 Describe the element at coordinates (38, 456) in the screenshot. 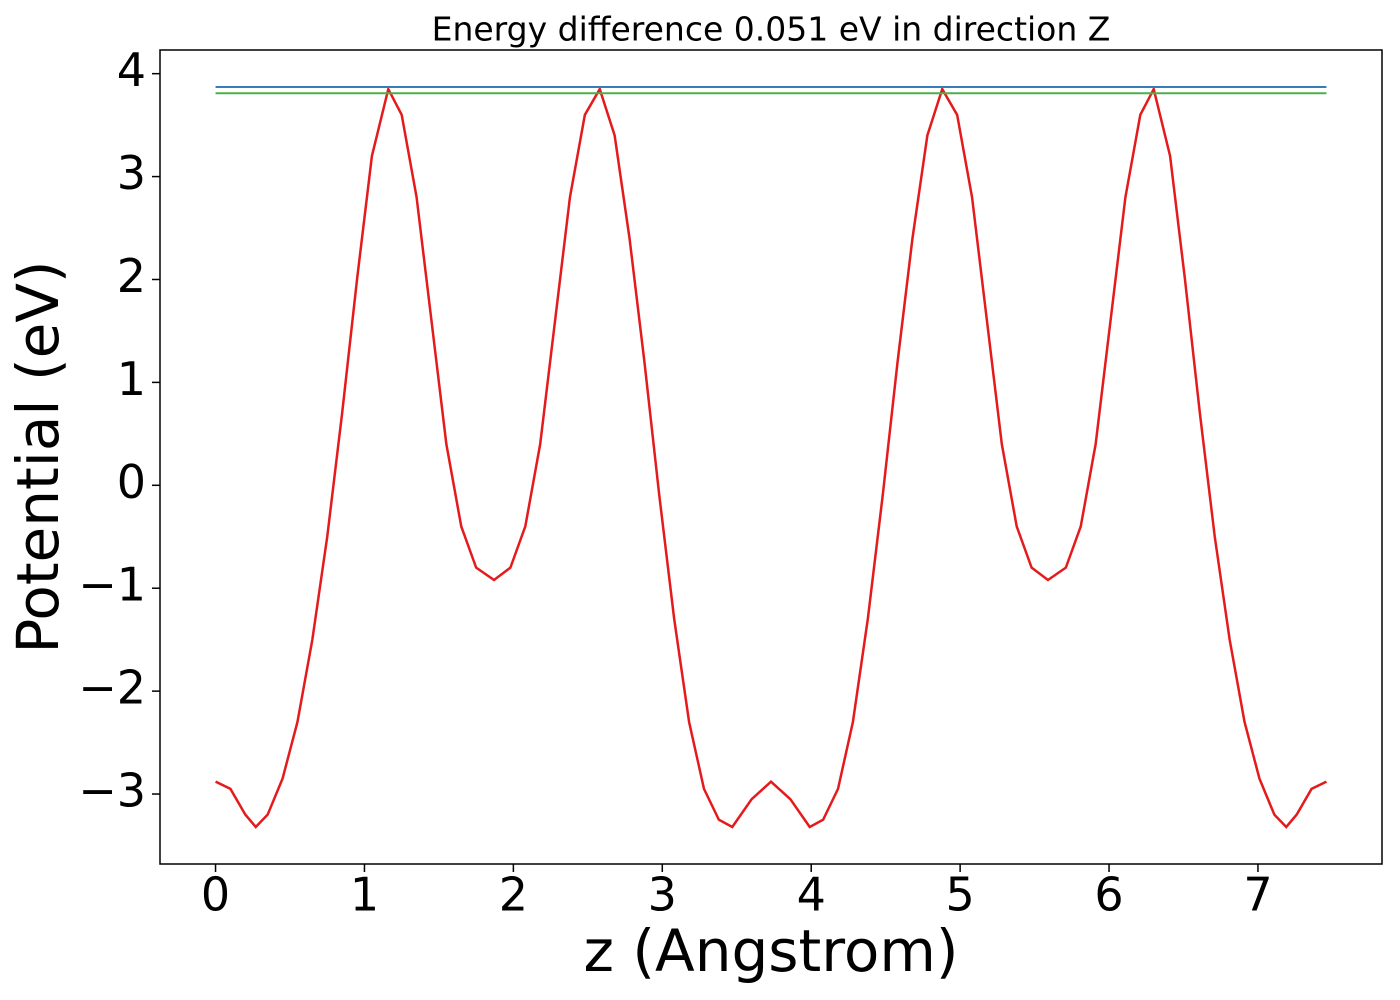

I see `y-axis-label: Potential (eV)` at that location.